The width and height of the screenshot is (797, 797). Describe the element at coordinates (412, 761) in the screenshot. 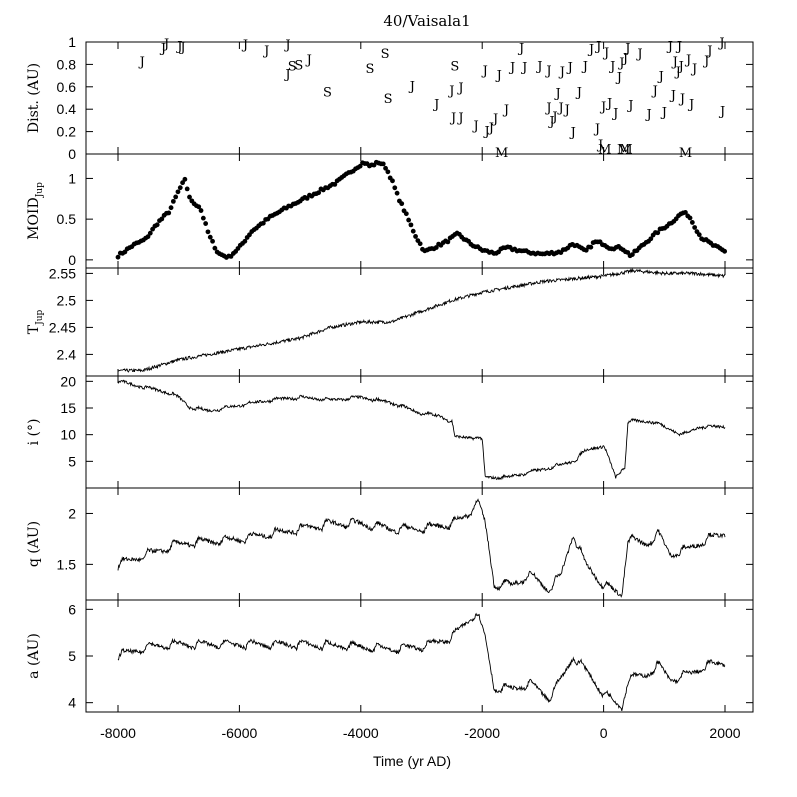

I see `x-axis-label: Time (yr AD)` at that location.